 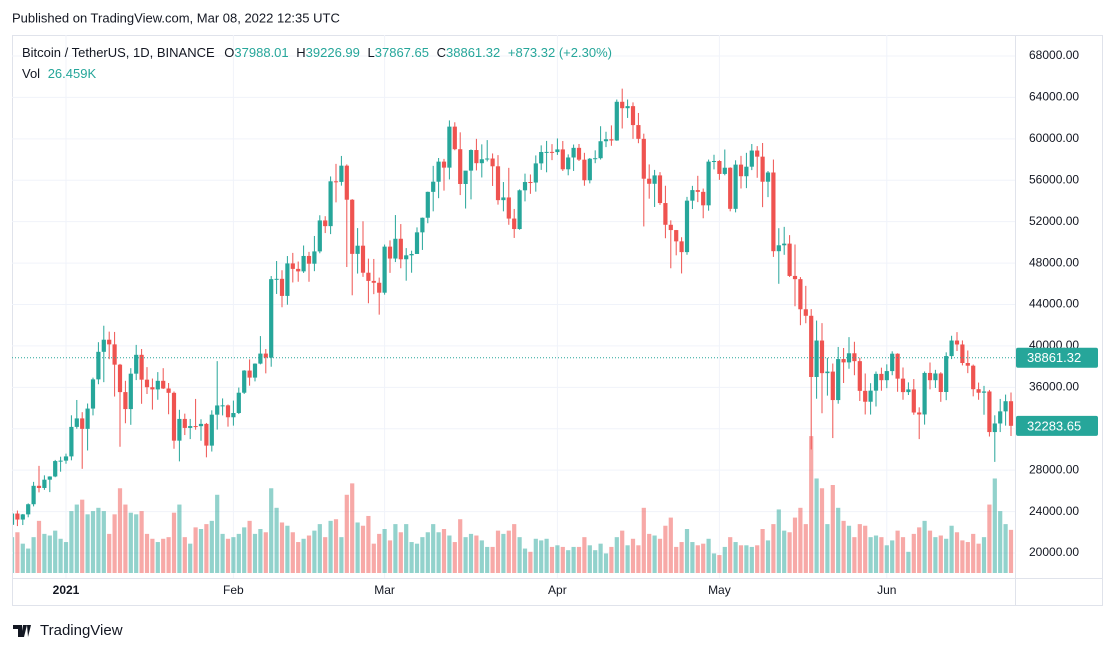 What do you see at coordinates (66, 590) in the screenshot?
I see `x-tick-label: 2021` at bounding box center [66, 590].